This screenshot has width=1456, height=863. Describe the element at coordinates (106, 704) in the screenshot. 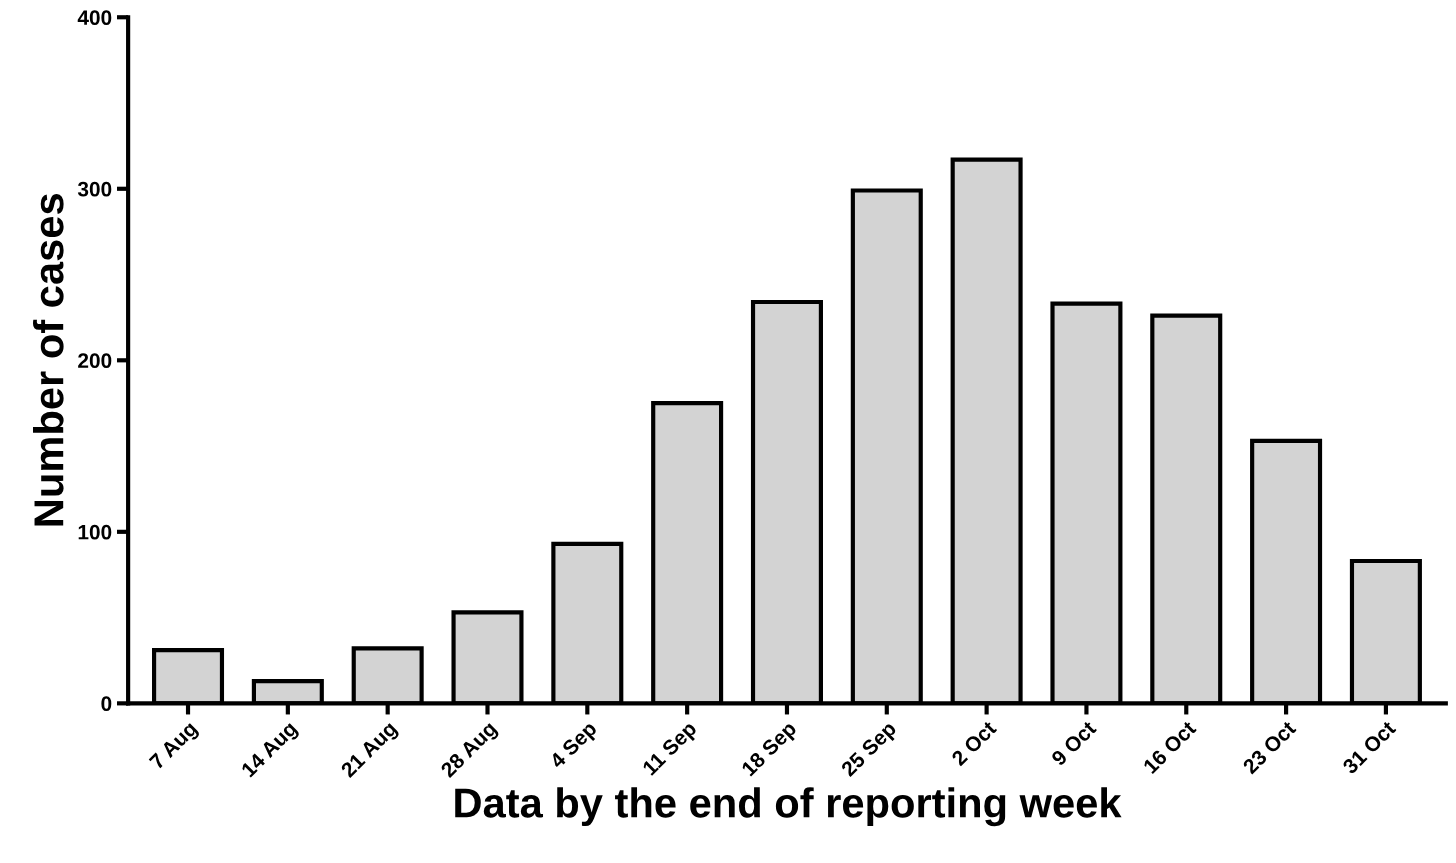

I see `y-tick-label: 0` at that location.